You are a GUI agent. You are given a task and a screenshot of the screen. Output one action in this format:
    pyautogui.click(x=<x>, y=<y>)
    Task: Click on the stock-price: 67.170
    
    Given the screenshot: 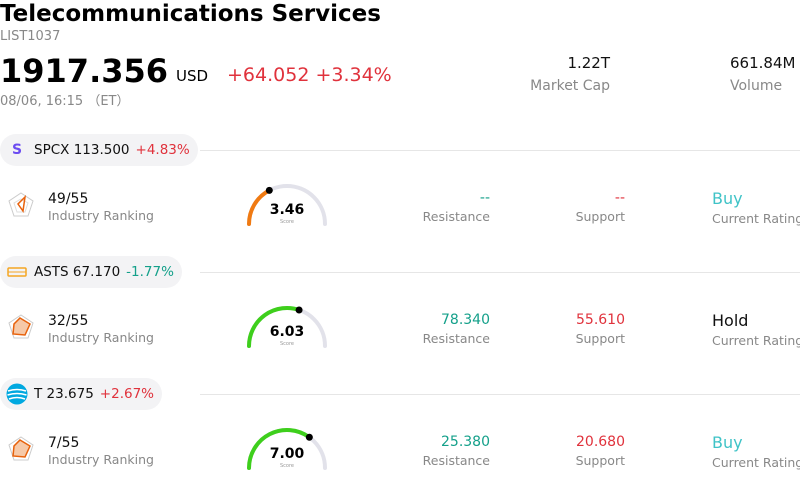 What is the action you would take?
    pyautogui.click(x=96, y=272)
    